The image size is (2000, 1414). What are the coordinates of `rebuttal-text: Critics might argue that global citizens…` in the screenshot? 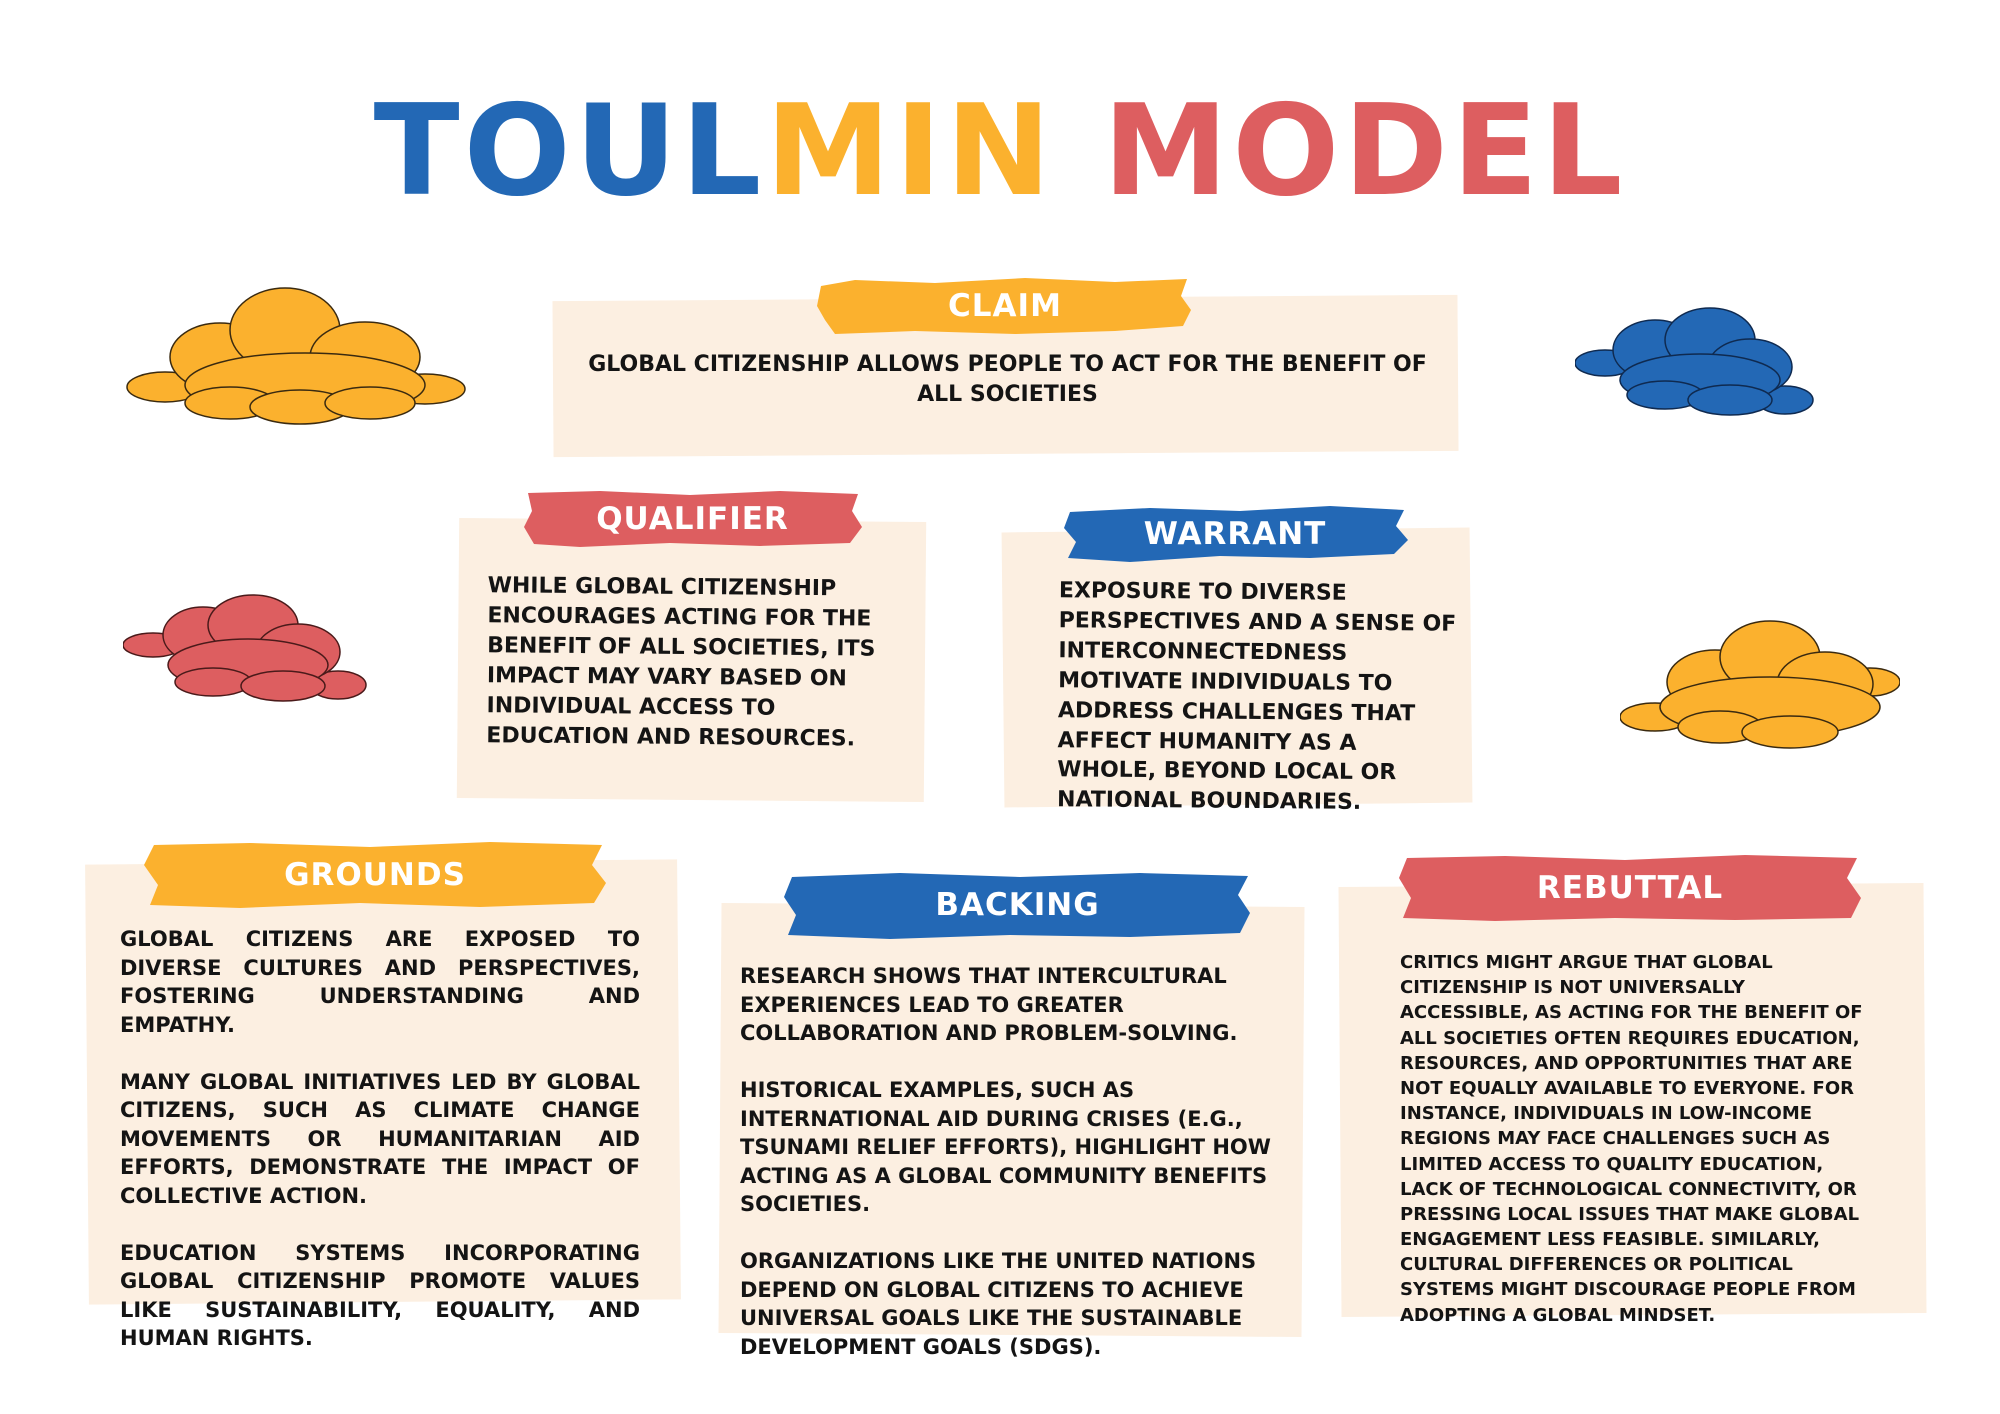 It's located at (1631, 1139).